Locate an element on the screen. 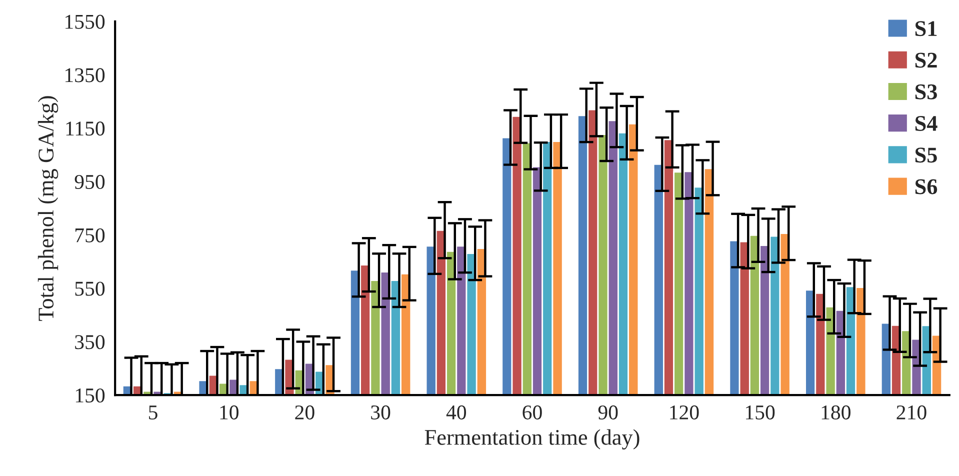  x-tick-label: 40 is located at coordinates (456, 412).